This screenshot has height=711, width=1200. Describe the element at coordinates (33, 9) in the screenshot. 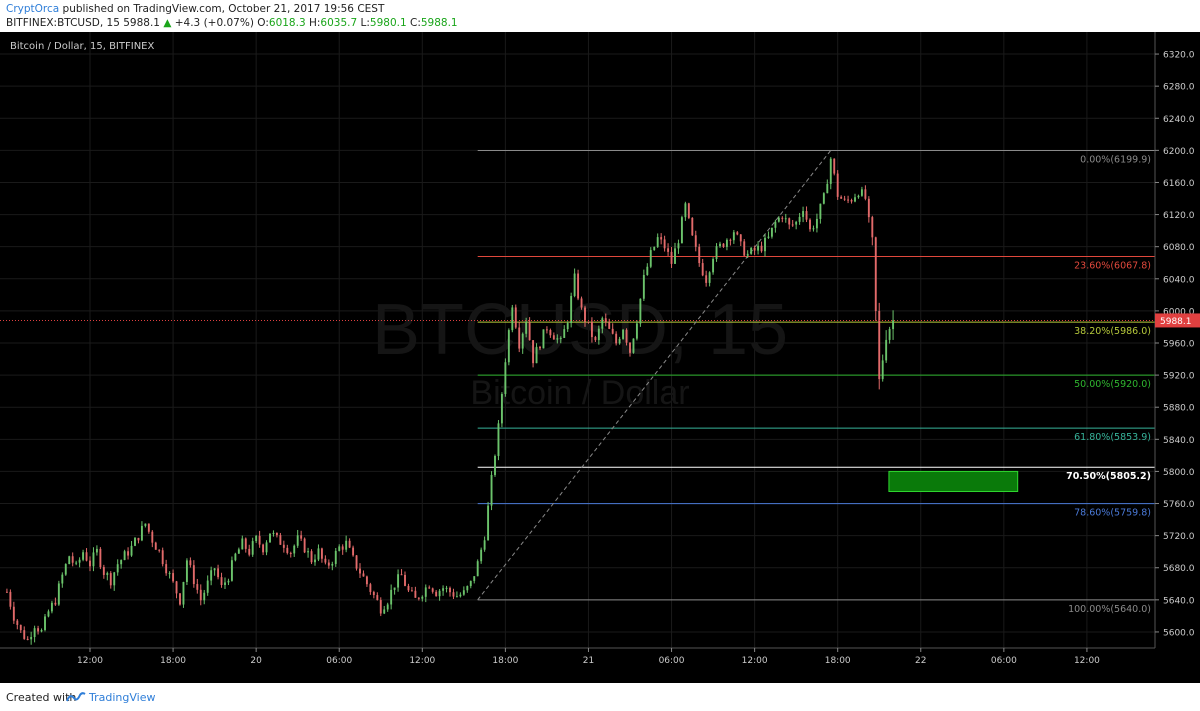

I see `author-link: CryptOrca` at that location.